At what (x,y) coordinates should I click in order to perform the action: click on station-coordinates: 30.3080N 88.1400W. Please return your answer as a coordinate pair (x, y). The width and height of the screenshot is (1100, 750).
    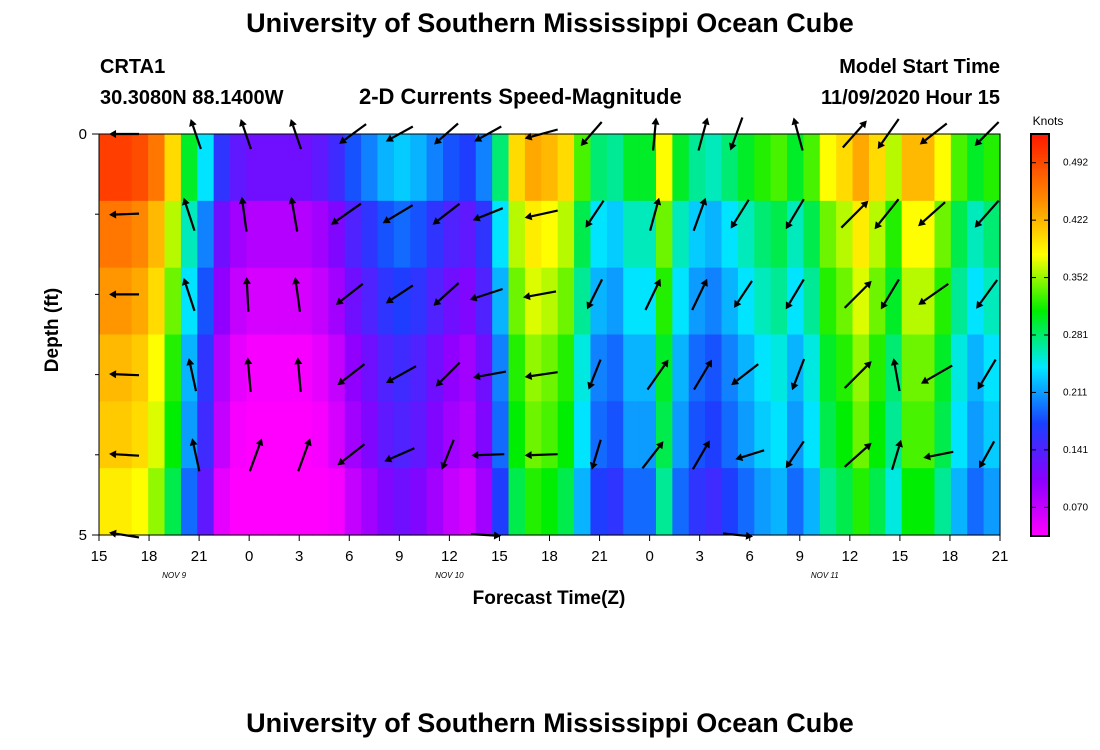
    Looking at the image, I should click on (192, 98).